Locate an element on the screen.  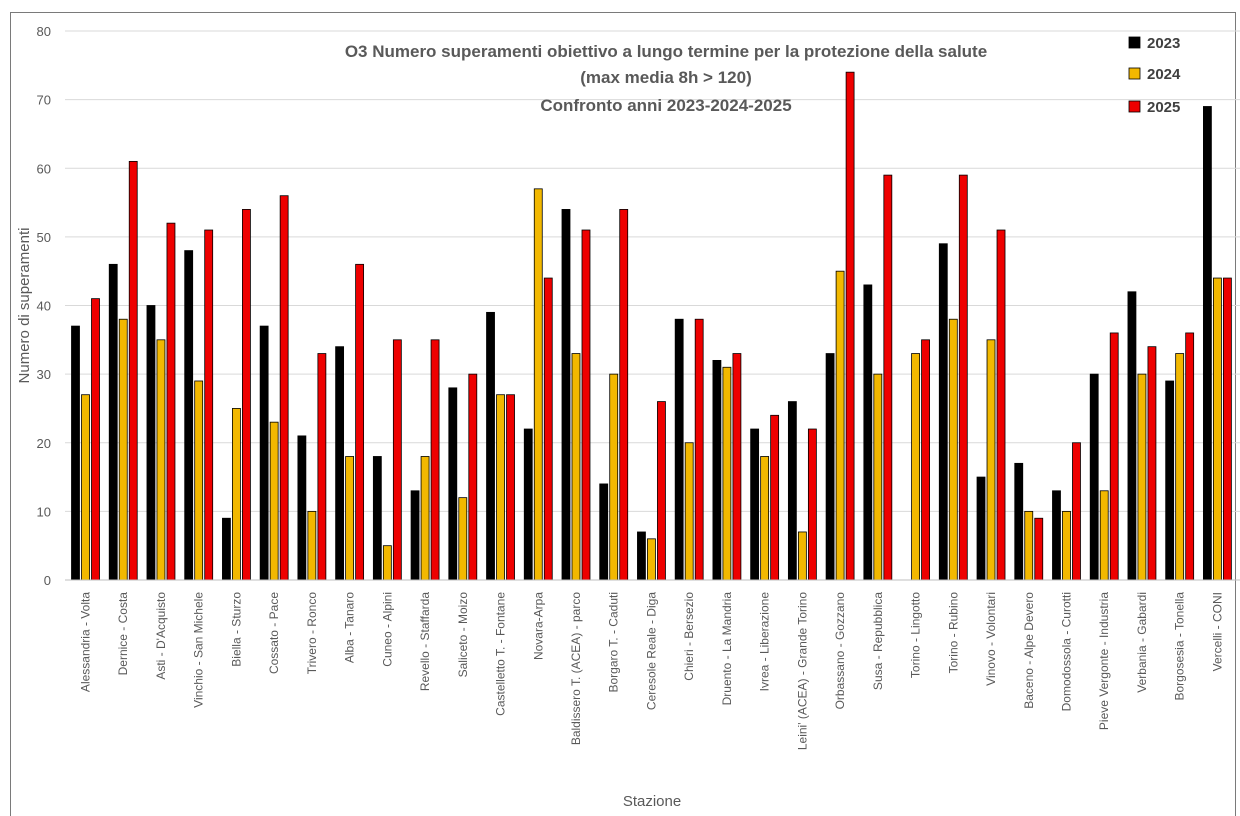
legend-label: 2024 is located at coordinates (1164, 74).